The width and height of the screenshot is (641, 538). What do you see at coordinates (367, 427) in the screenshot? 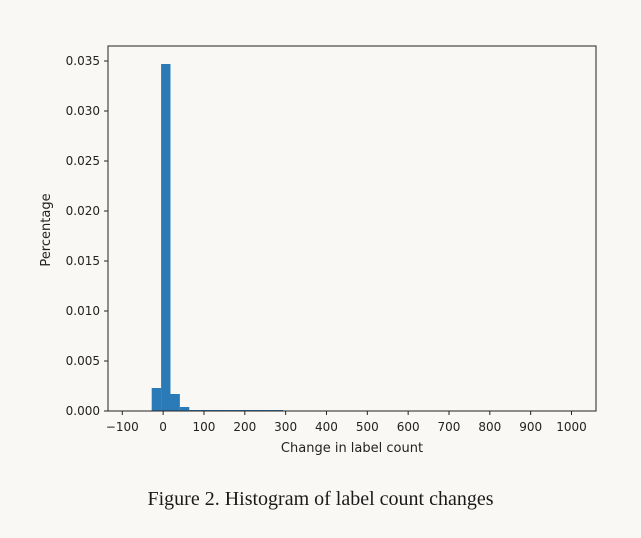
I see `x-tick-label: 500` at bounding box center [367, 427].